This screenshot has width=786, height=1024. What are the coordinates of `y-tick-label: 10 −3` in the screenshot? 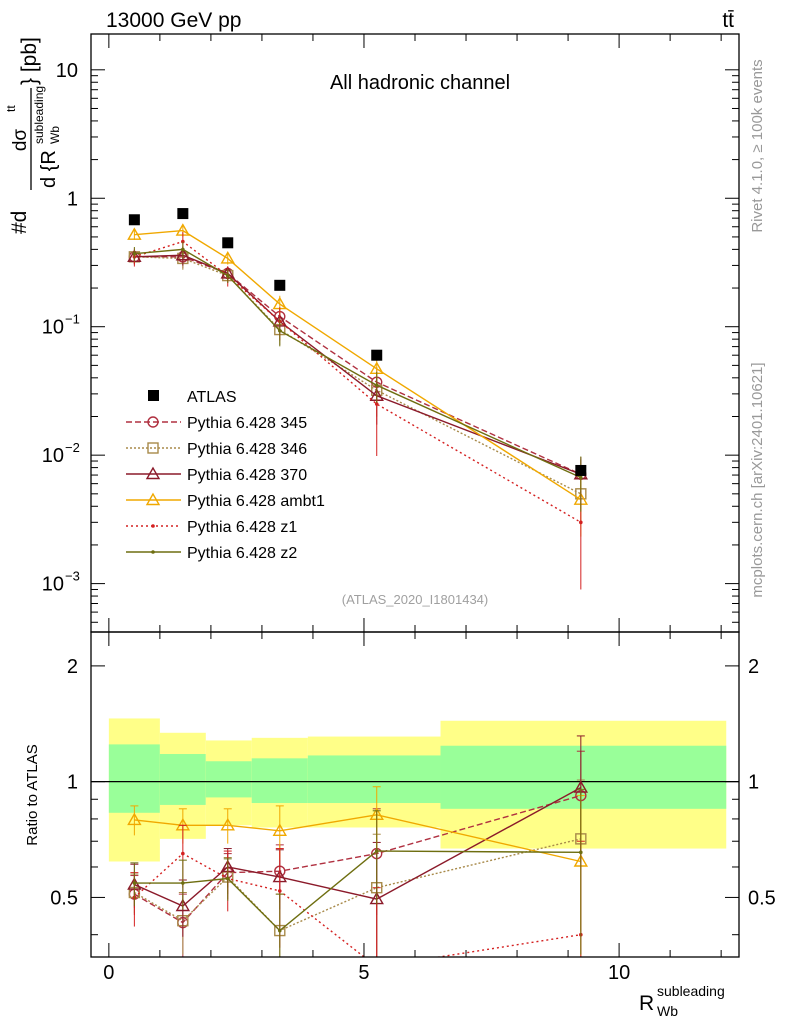 It's located at (61, 582).